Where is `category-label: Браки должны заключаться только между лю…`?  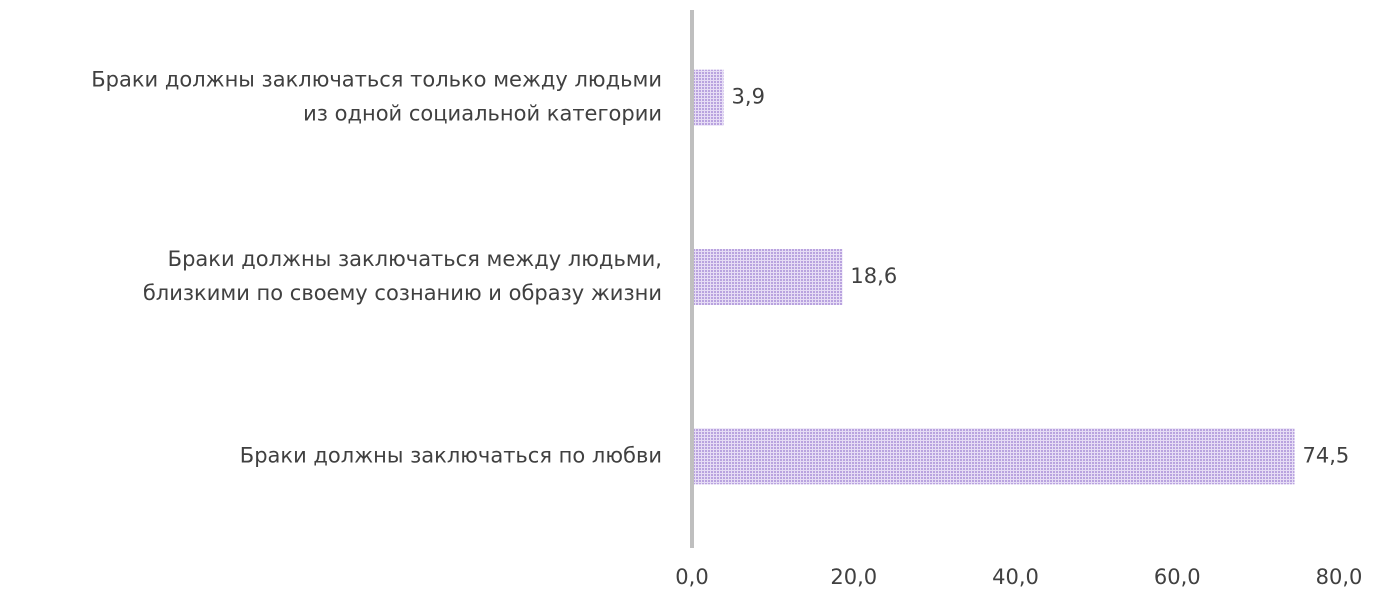 category-label: Браки должны заключаться только между лю… is located at coordinates (376, 97).